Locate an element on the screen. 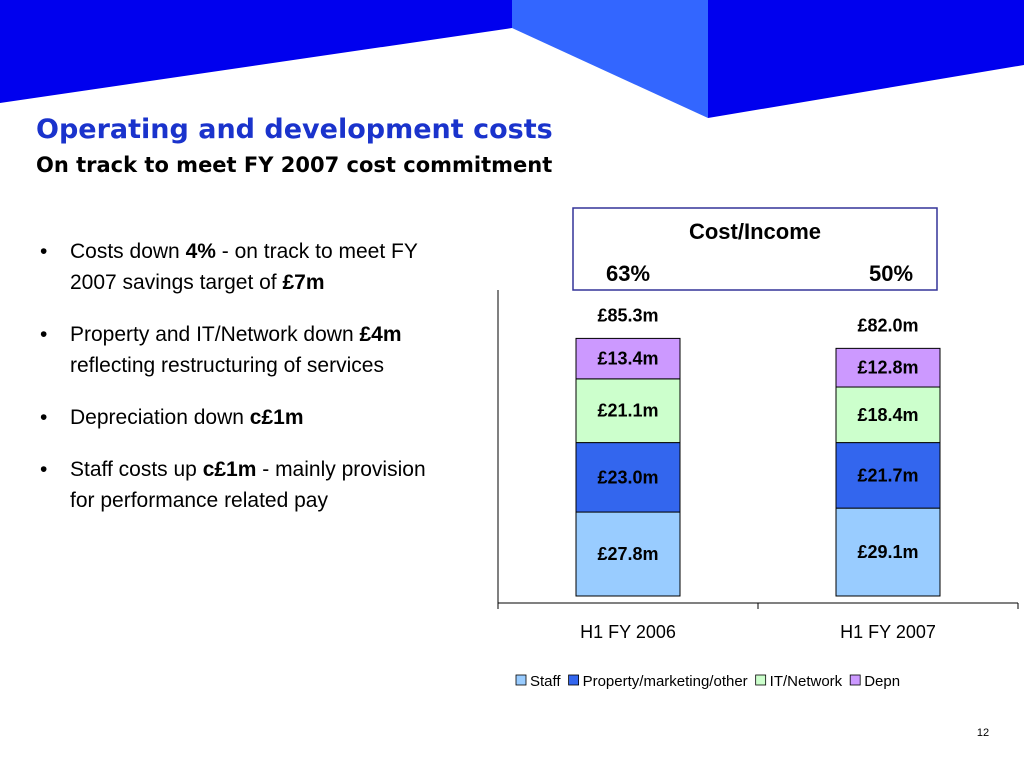 This screenshot has width=1024, height=768. bullet-text: 4% is located at coordinates (200, 251).